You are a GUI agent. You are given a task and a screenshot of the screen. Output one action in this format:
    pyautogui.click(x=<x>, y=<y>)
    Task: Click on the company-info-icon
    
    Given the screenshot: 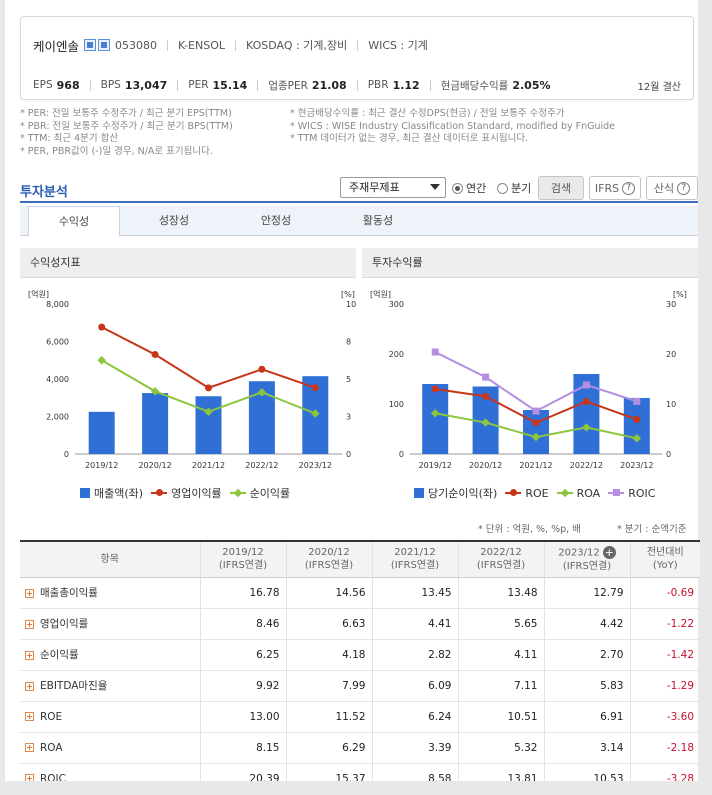 What is the action you would take?
    pyautogui.click(x=104, y=45)
    